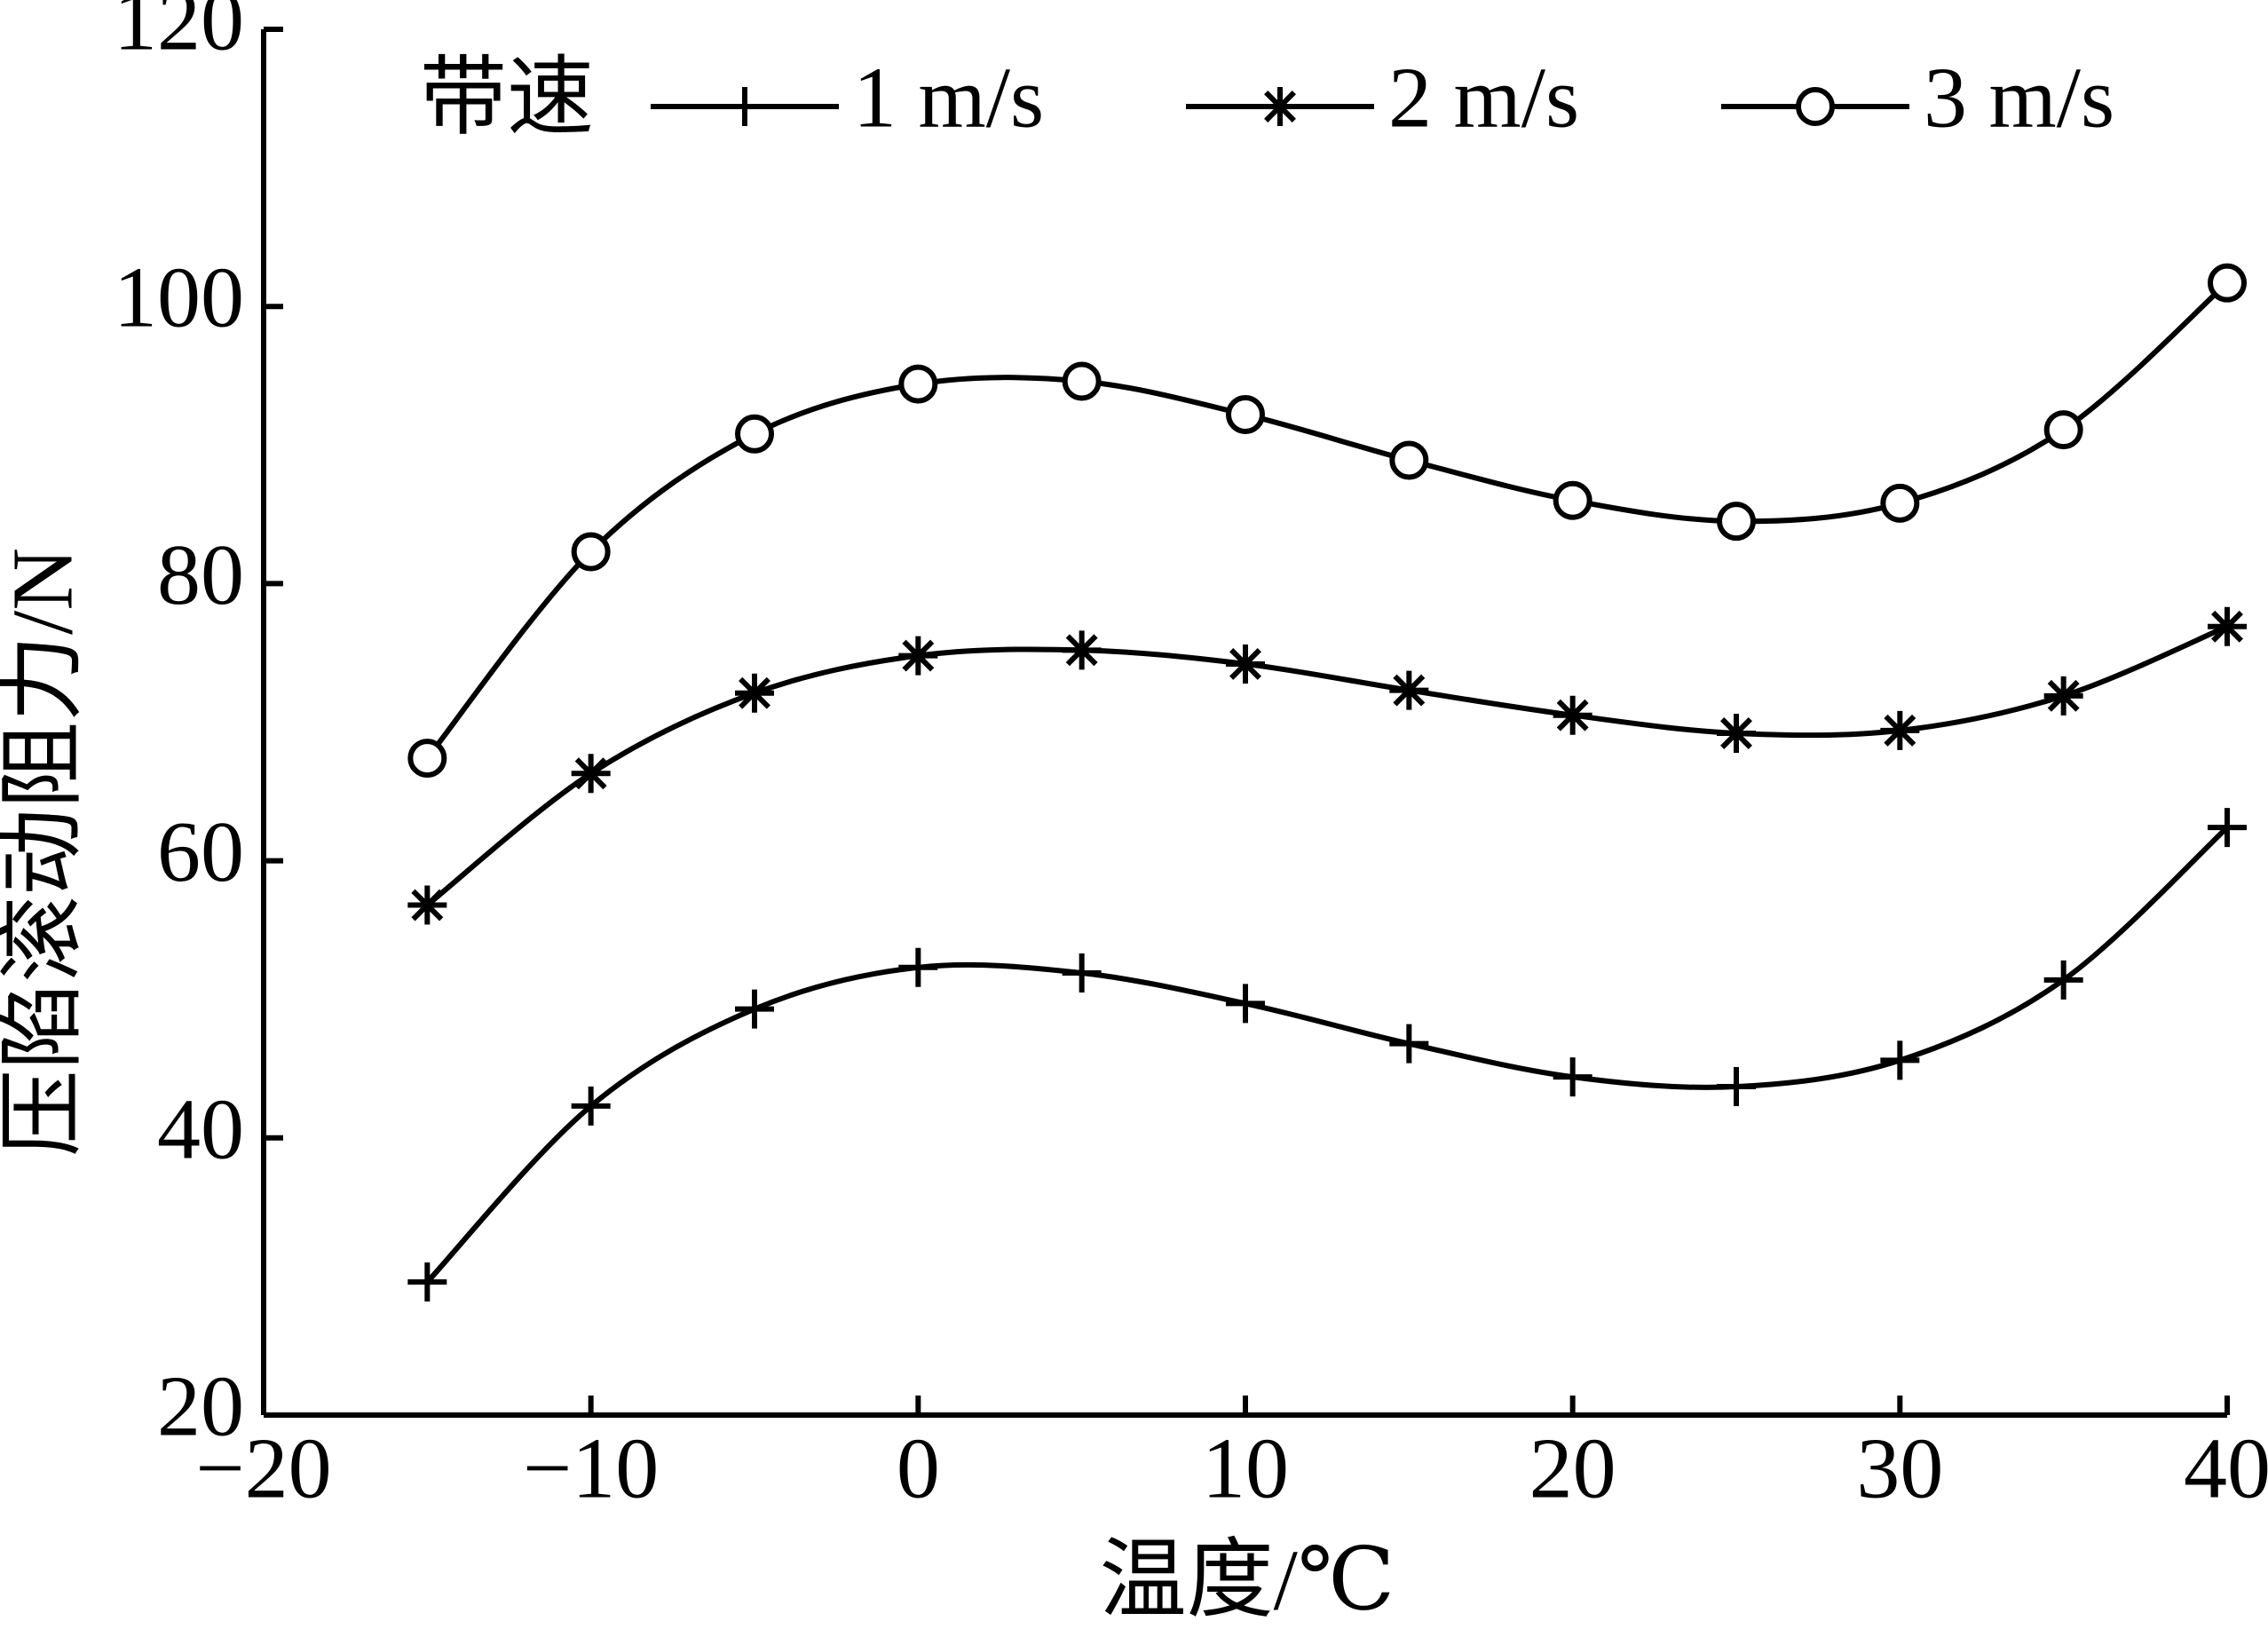 The height and width of the screenshot is (1637, 2268). I want to click on y-tick-label: 120, so click(179, 34).